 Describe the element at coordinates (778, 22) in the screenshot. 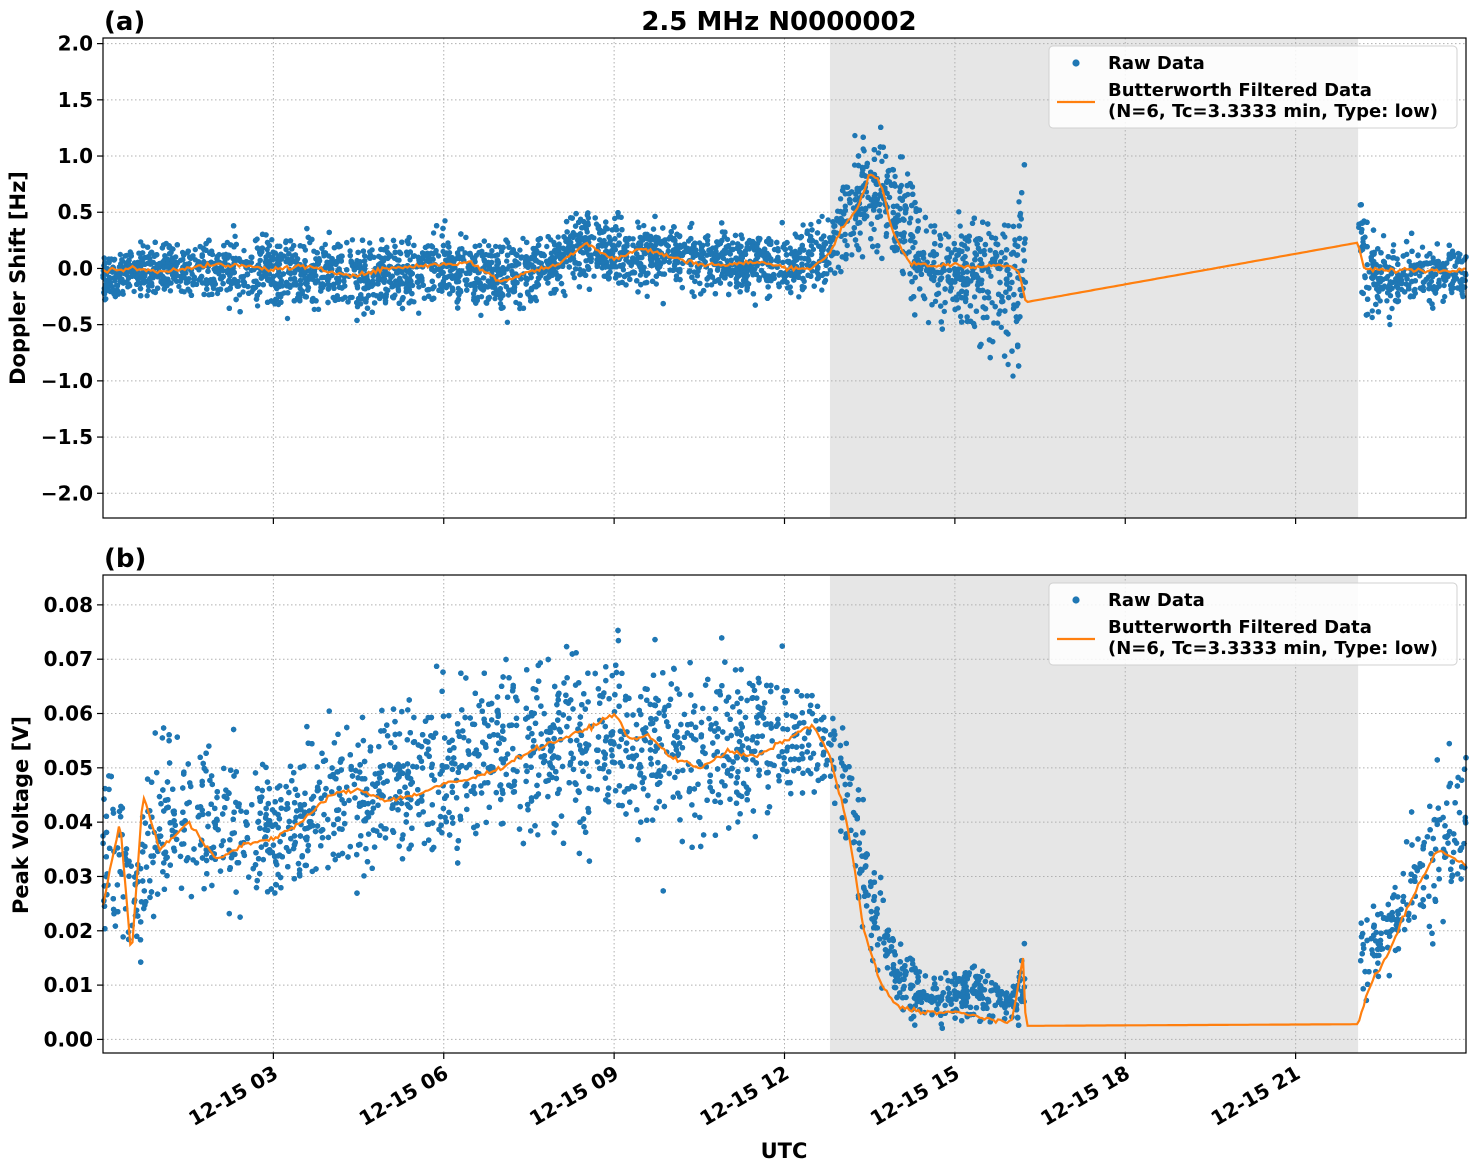

I see `chart-title: 2.5 MHz N0000002` at that location.